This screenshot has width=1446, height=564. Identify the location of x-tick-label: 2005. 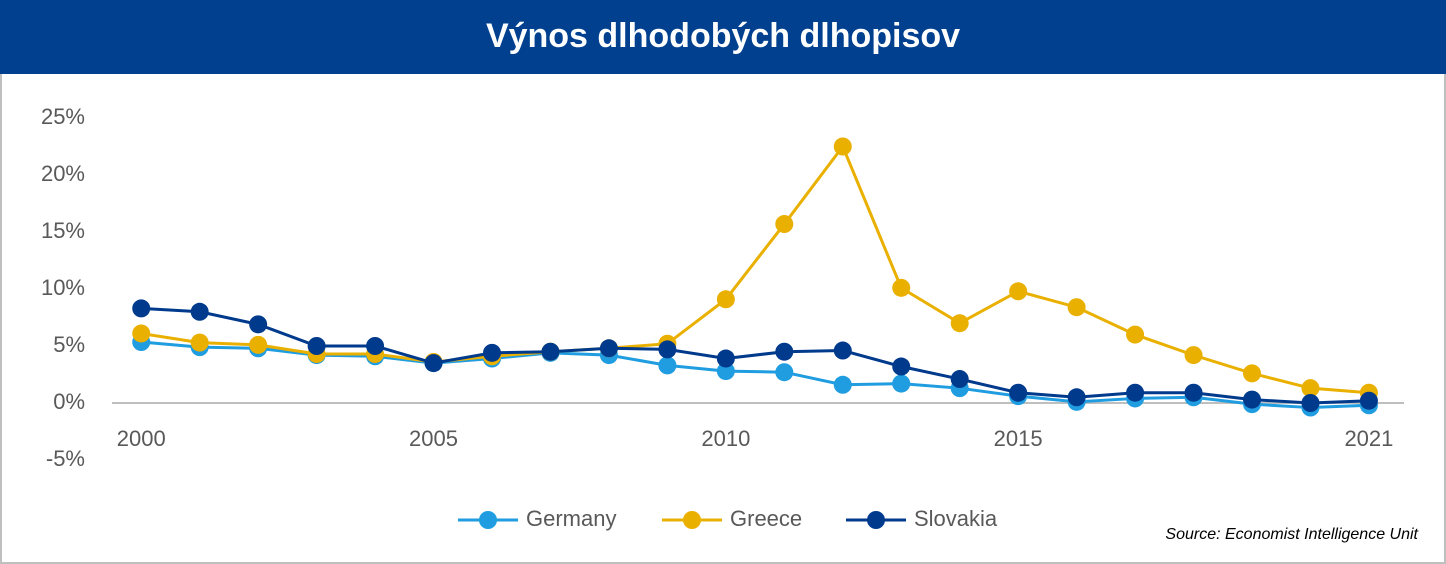
(433, 438).